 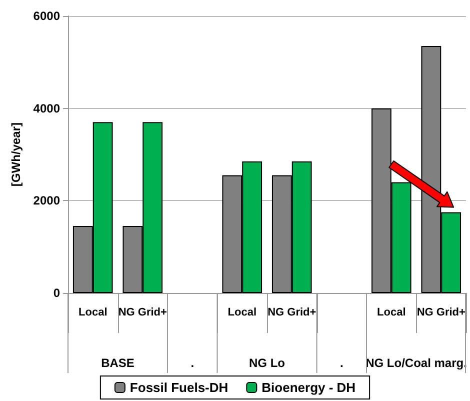 What do you see at coordinates (46, 201) in the screenshot?
I see `y-tick-label: 2000` at bounding box center [46, 201].